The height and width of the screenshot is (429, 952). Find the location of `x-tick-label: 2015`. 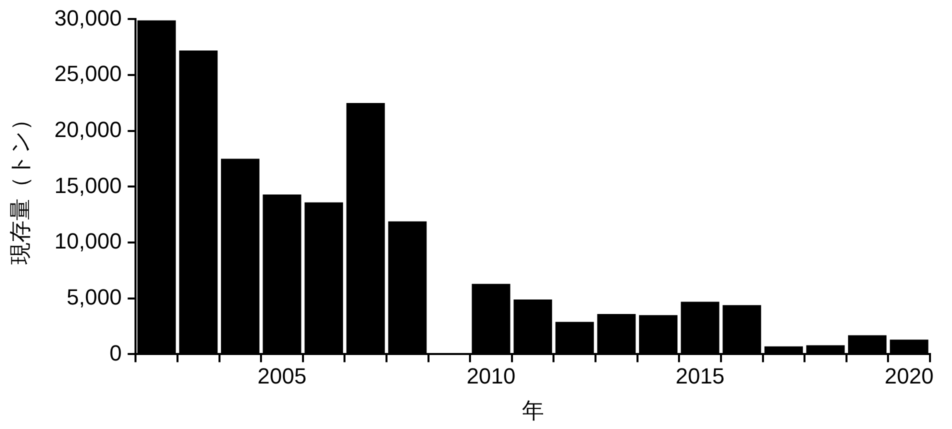

x-tick-label: 2015 is located at coordinates (700, 375).